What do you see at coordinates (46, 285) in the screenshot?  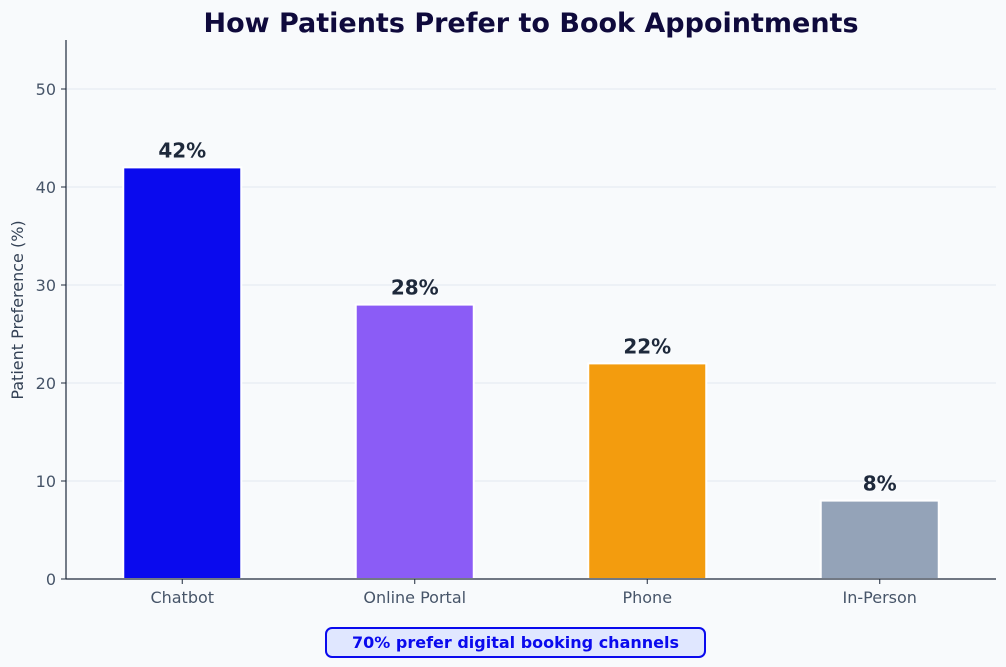 I see `y-tick-label: 30` at bounding box center [46, 285].